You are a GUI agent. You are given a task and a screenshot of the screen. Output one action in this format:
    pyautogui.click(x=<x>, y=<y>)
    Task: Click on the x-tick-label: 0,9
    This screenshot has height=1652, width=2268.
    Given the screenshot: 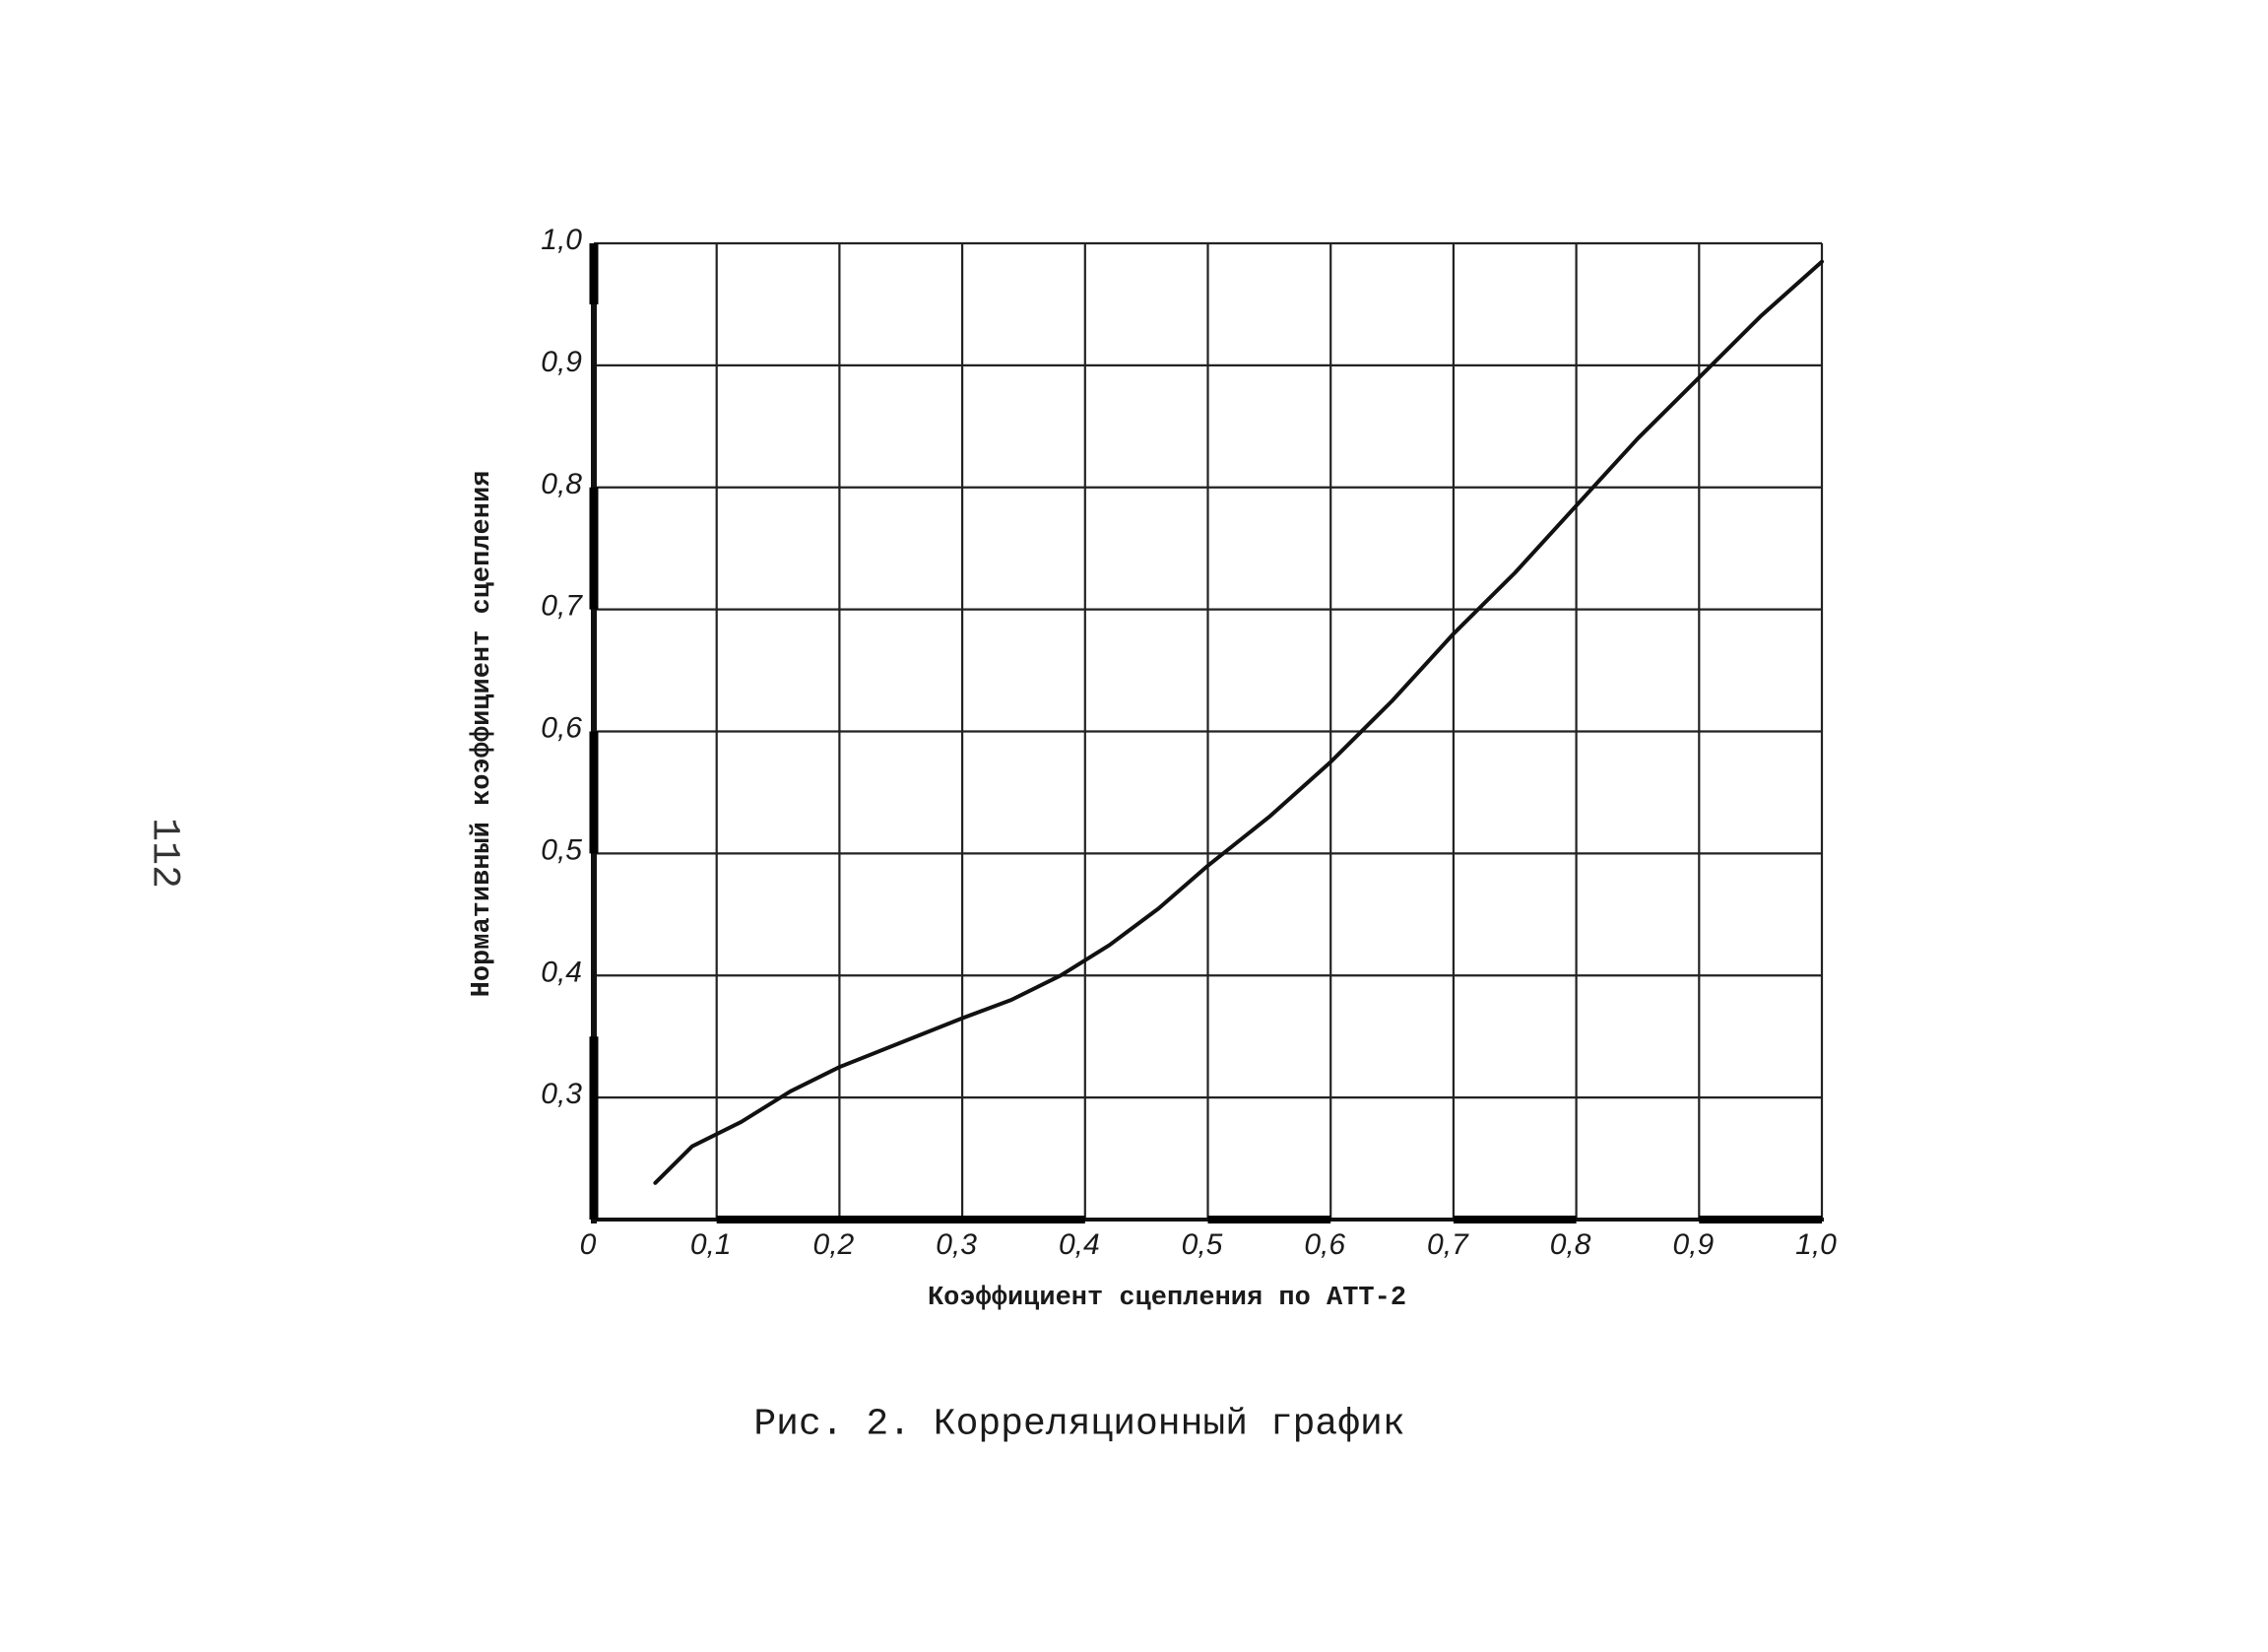 What is the action you would take?
    pyautogui.click(x=1693, y=1244)
    